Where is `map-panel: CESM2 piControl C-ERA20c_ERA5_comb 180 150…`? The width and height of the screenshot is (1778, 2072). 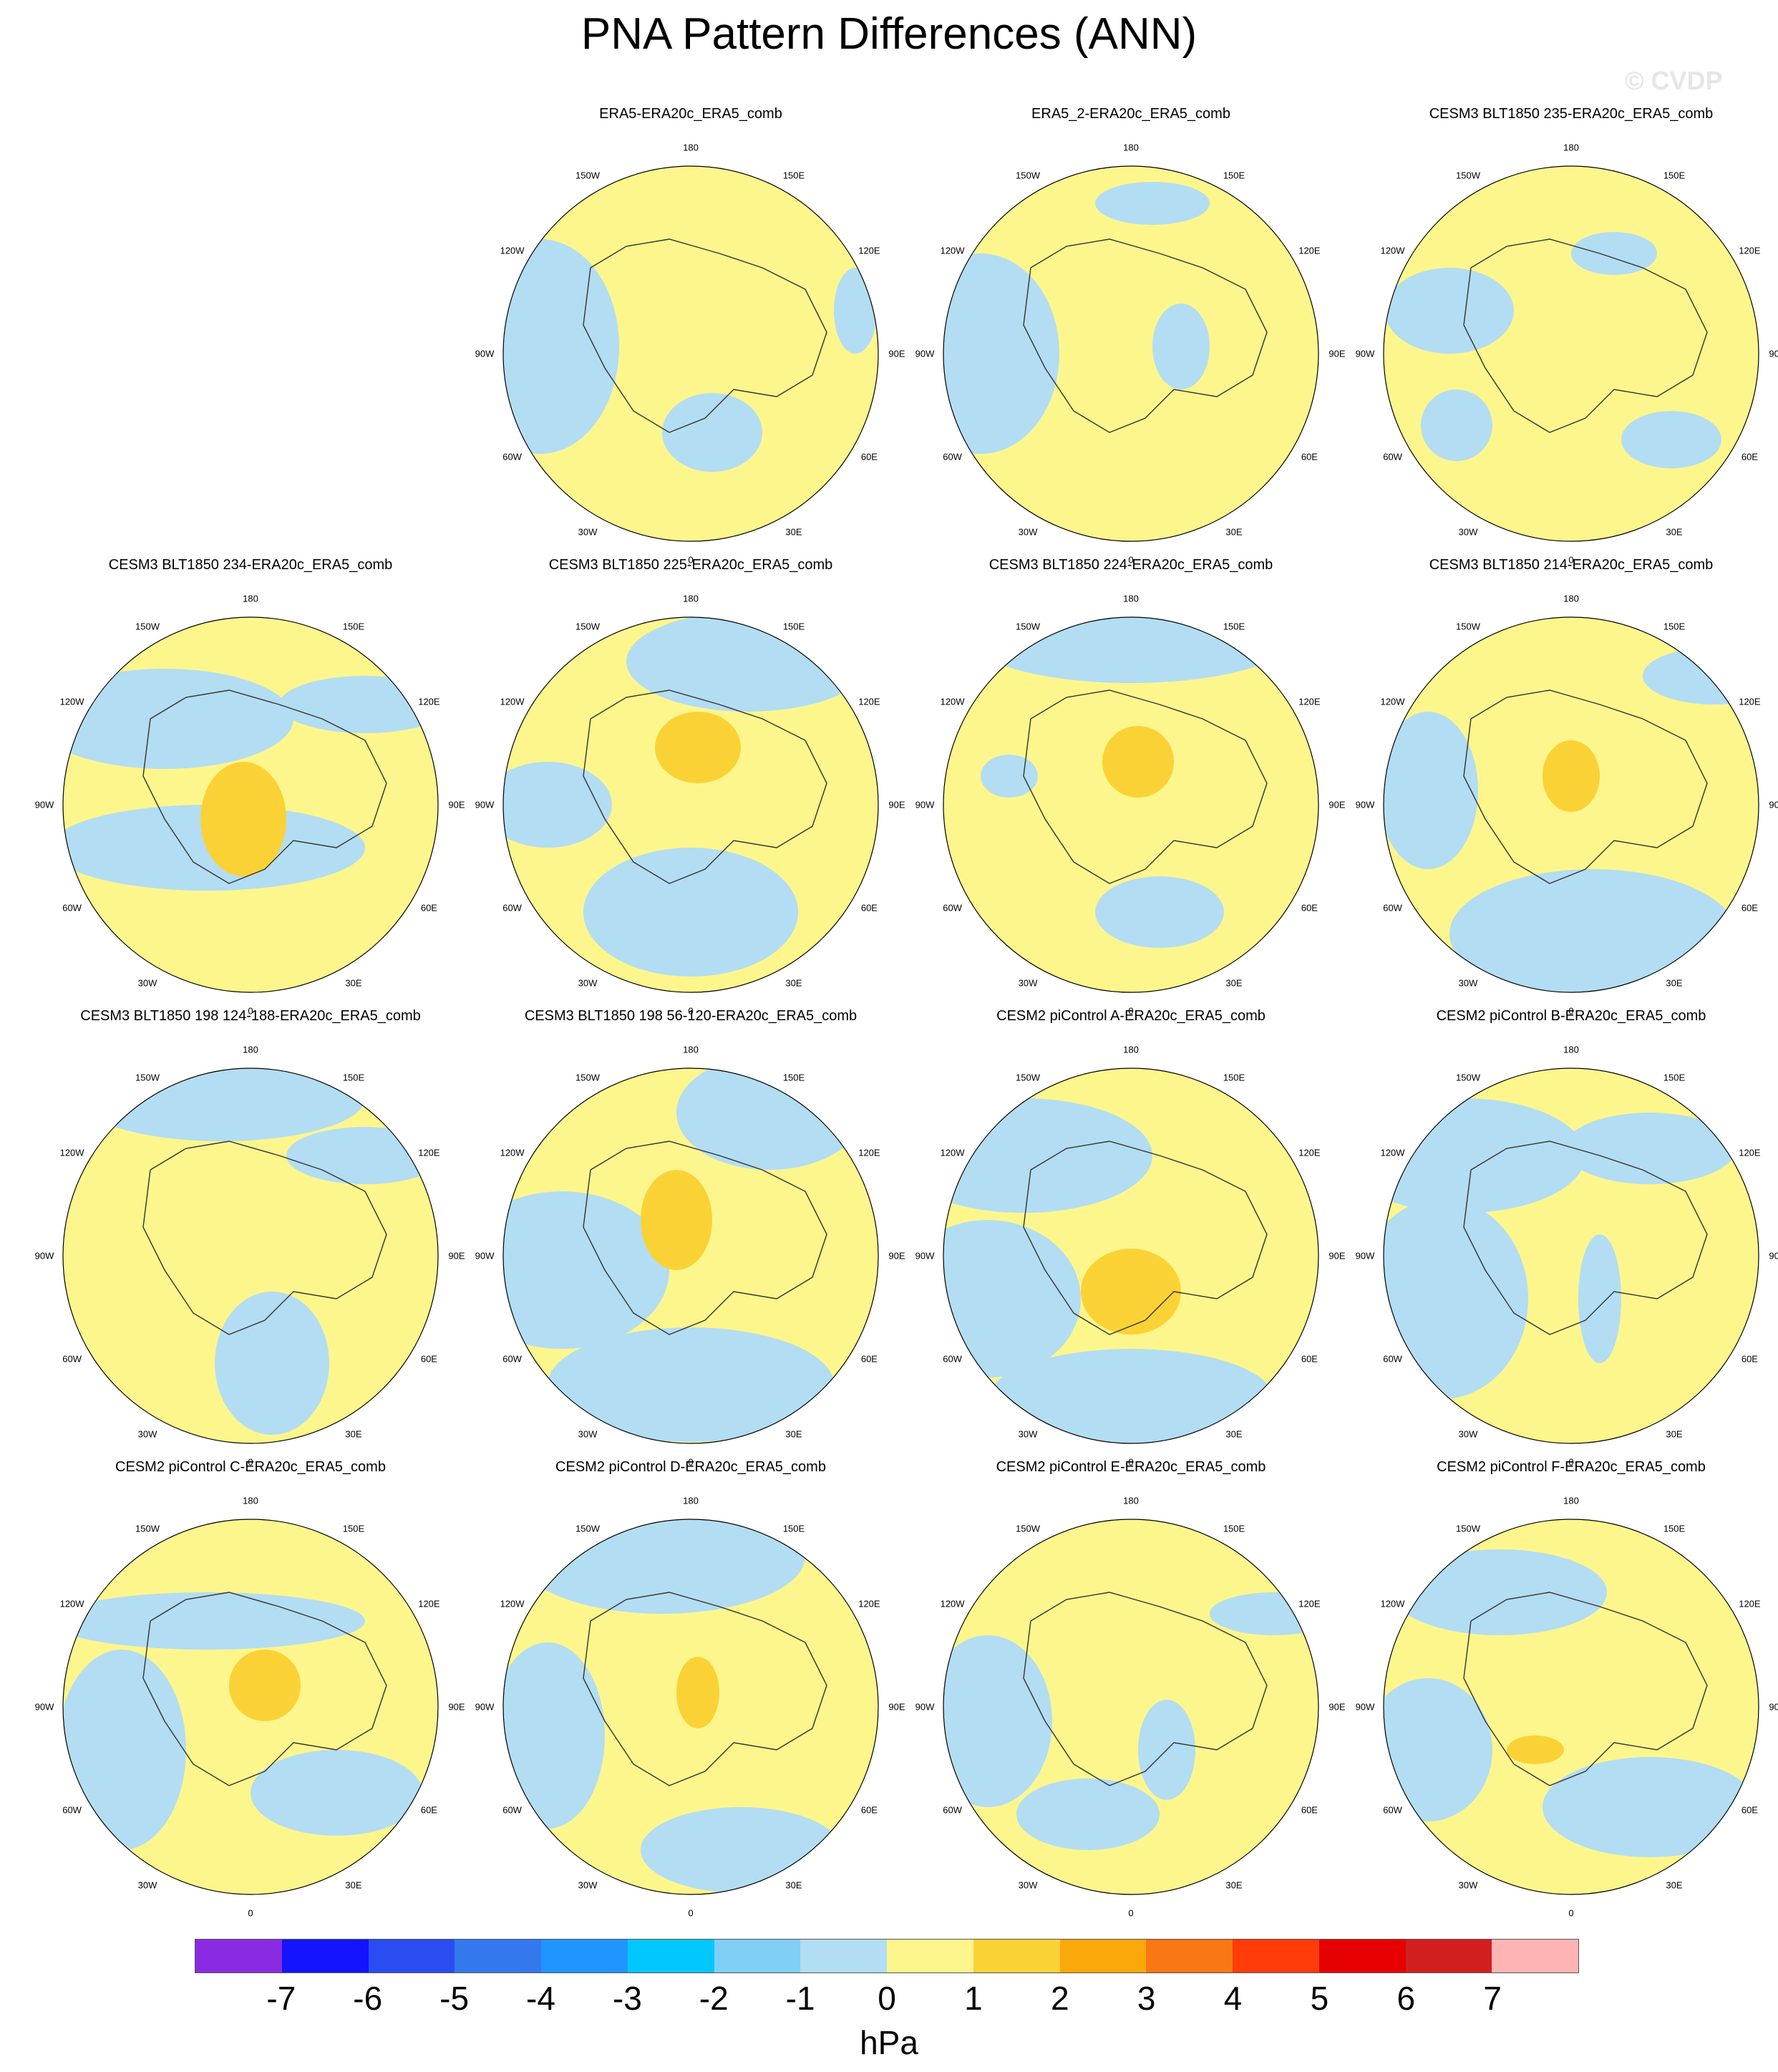
map-panel: CESM2 piControl C-ERA20c_ERA5_comb 180 150… is located at coordinates (250, 1684).